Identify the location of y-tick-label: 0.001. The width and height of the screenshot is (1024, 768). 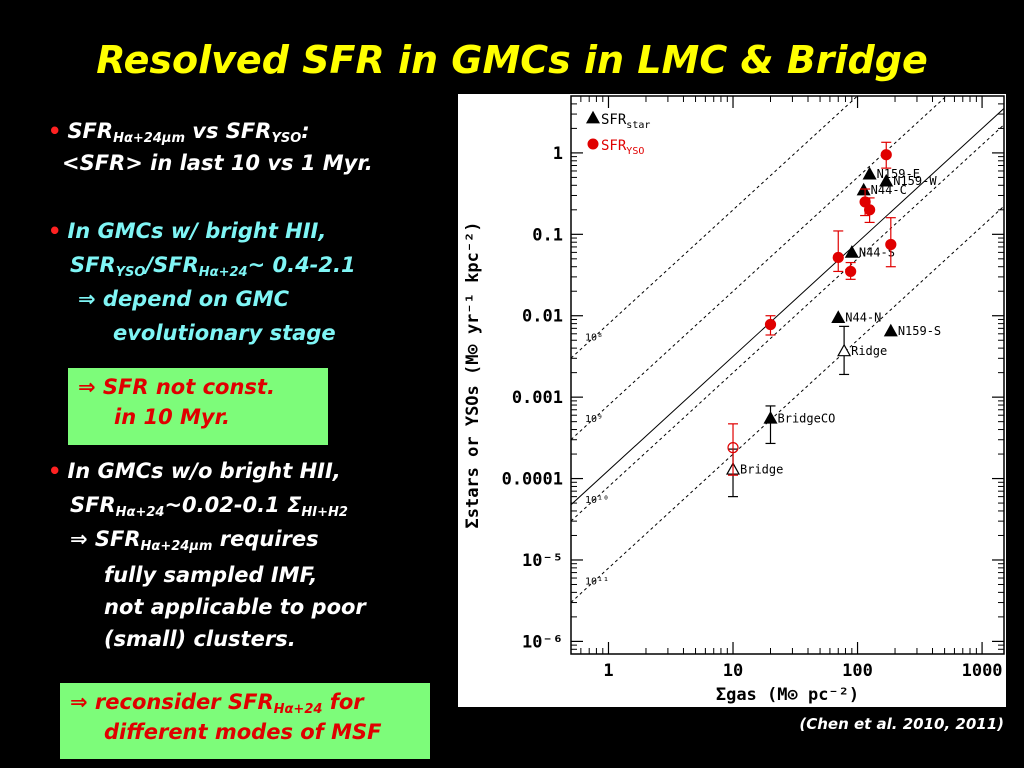
(537, 398).